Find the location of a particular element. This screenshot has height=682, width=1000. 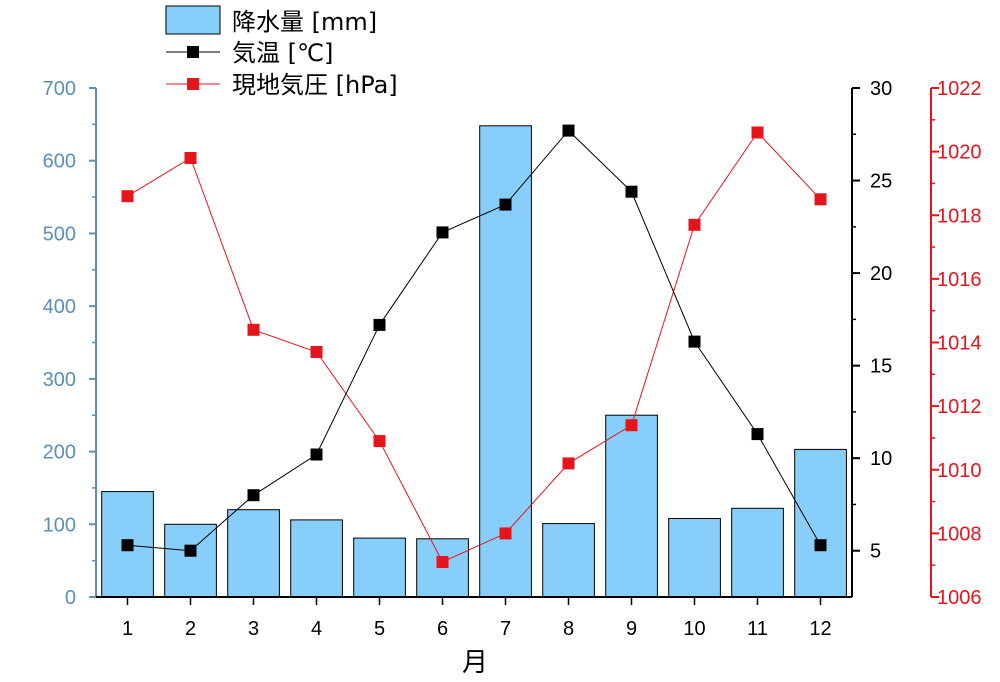

pressure-axis-tick-label: 1016 is located at coordinates (959, 280).